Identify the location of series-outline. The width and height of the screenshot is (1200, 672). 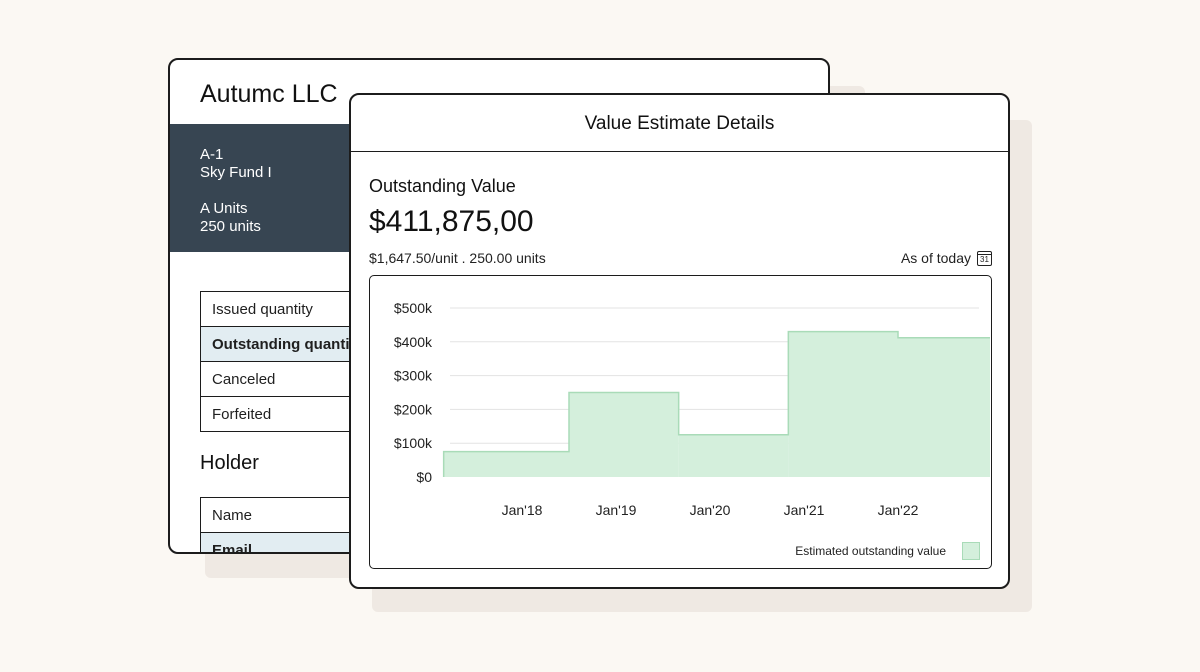
(716, 403).